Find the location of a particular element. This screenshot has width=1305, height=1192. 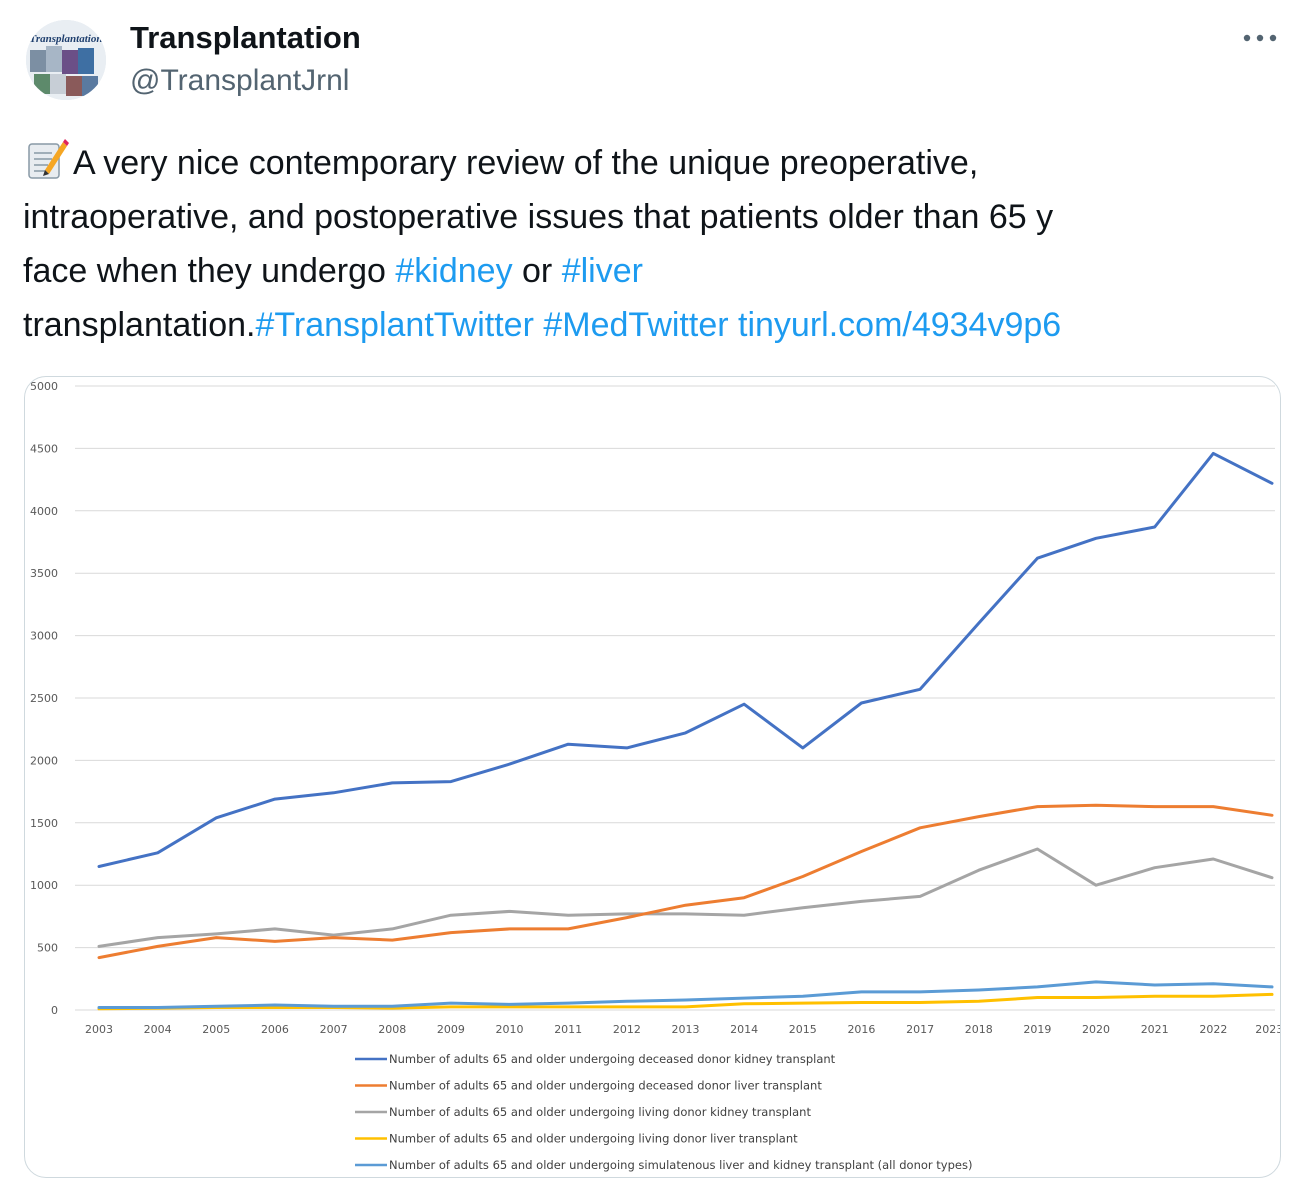

x-tick-label: 2022 is located at coordinates (1213, 1029).